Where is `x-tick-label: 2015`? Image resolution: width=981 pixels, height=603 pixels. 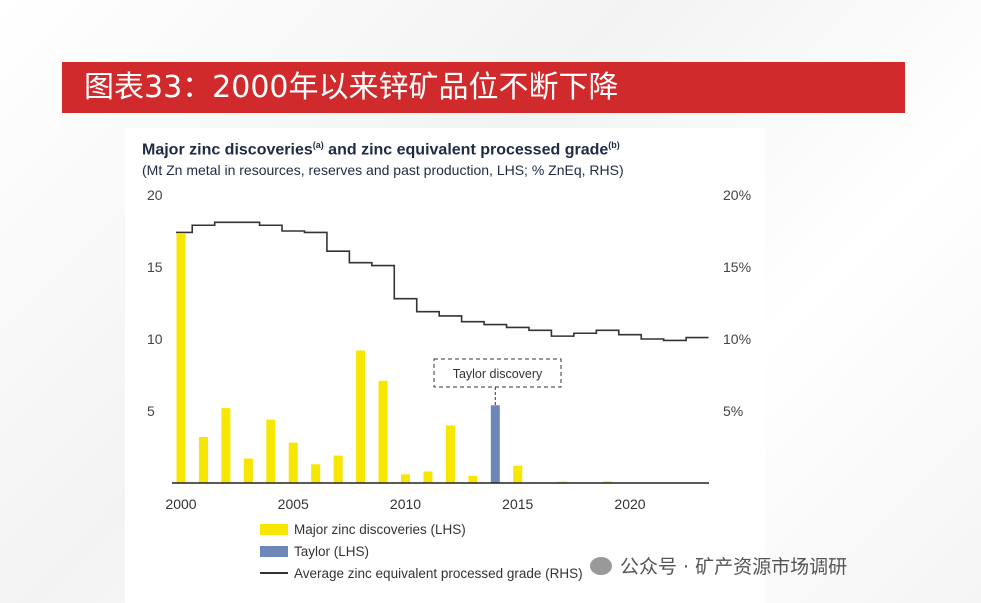 x-tick-label: 2015 is located at coordinates (517, 504).